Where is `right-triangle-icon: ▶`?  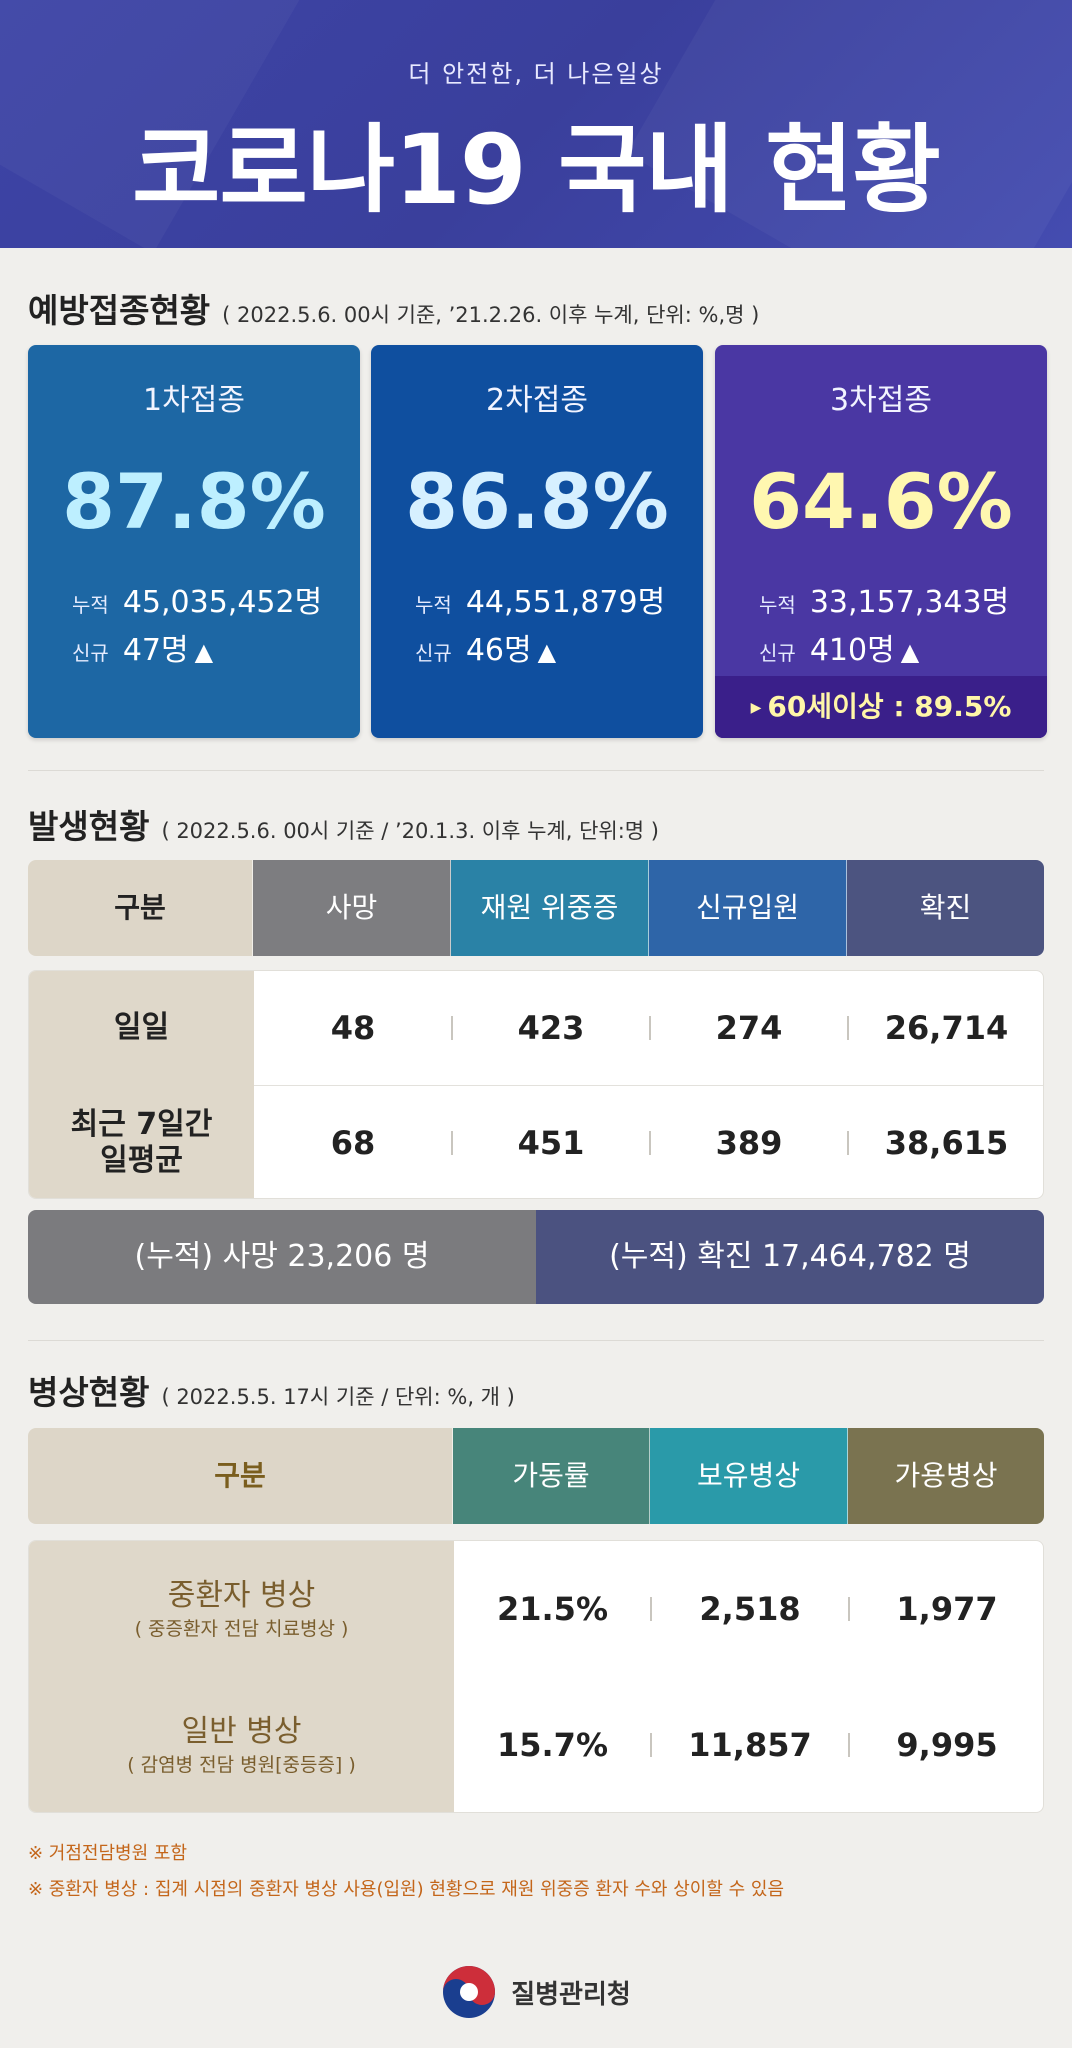
right-triangle-icon: ▶ is located at coordinates (756, 708).